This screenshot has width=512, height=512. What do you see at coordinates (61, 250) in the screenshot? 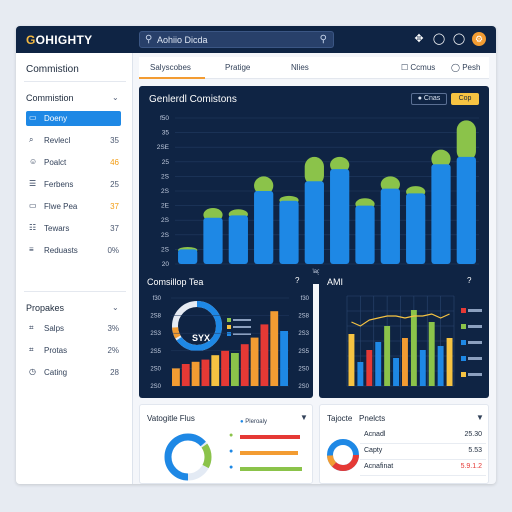
I see `sidebar-item-label: Reduasts` at bounding box center [61, 250].